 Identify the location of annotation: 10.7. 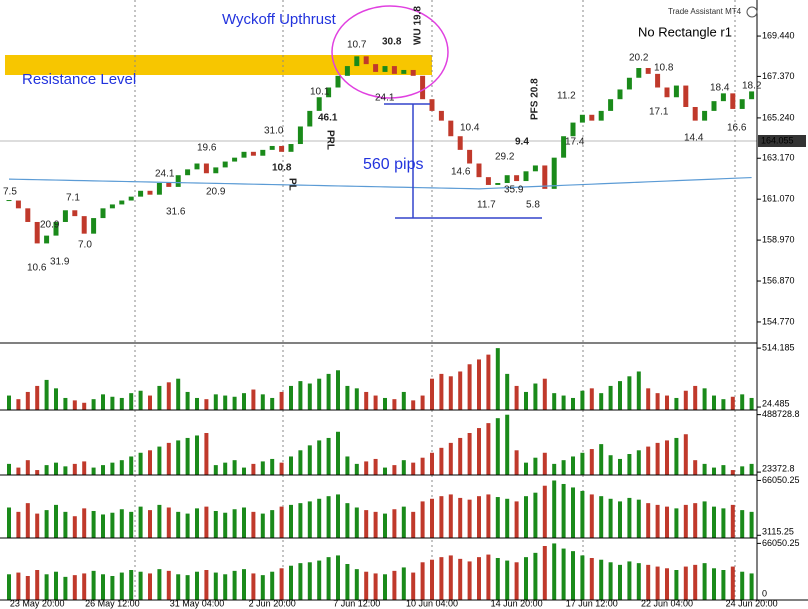
(357, 45).